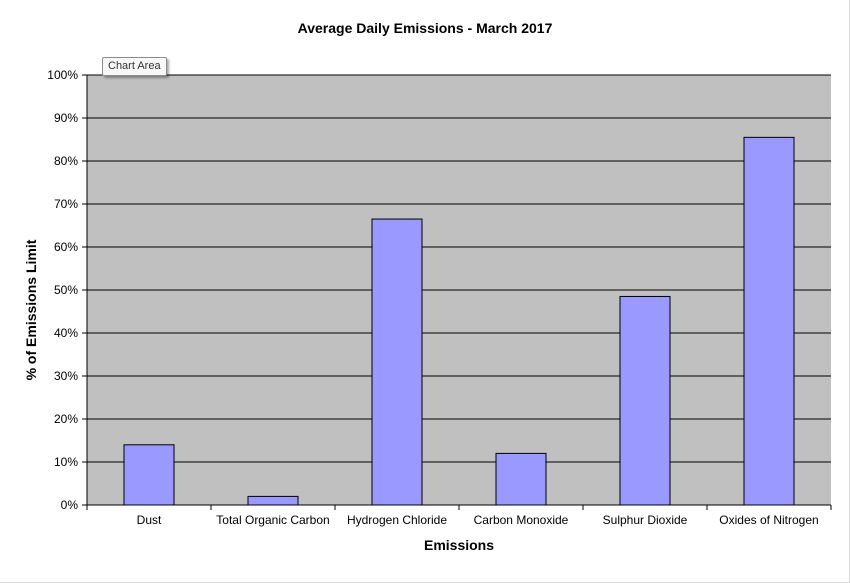  What do you see at coordinates (31, 309) in the screenshot?
I see `y-axis-title: % of Emissions Limit` at bounding box center [31, 309].